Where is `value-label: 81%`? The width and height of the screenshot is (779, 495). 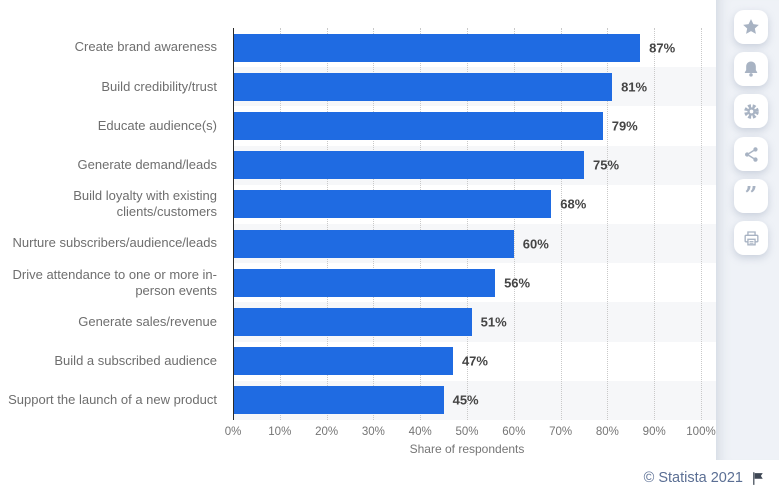 value-label: 81% is located at coordinates (634, 87).